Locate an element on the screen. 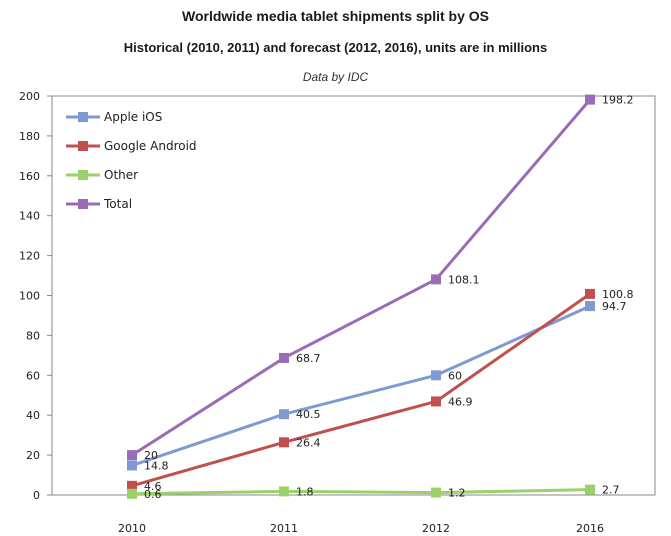  legend-label: Apple iOS is located at coordinates (133, 117).